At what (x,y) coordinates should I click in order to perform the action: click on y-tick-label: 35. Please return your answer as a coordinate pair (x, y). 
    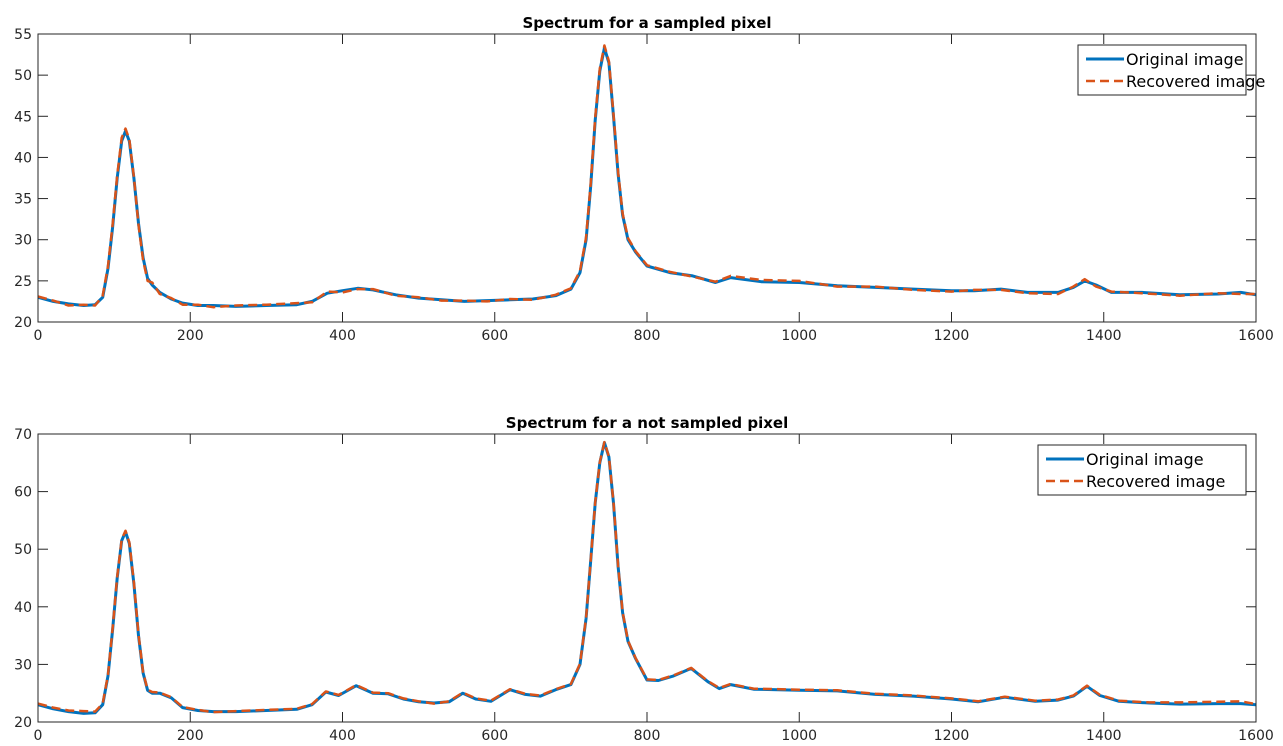
    Looking at the image, I should click on (23, 200).